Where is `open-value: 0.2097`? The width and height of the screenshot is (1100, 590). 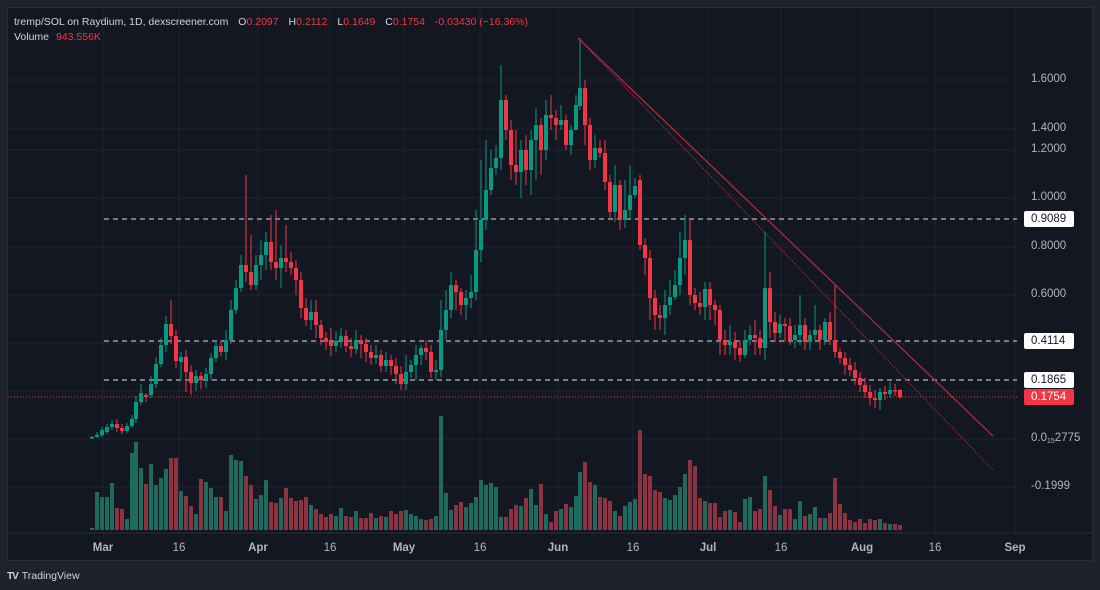
open-value: 0.2097 is located at coordinates (262, 22).